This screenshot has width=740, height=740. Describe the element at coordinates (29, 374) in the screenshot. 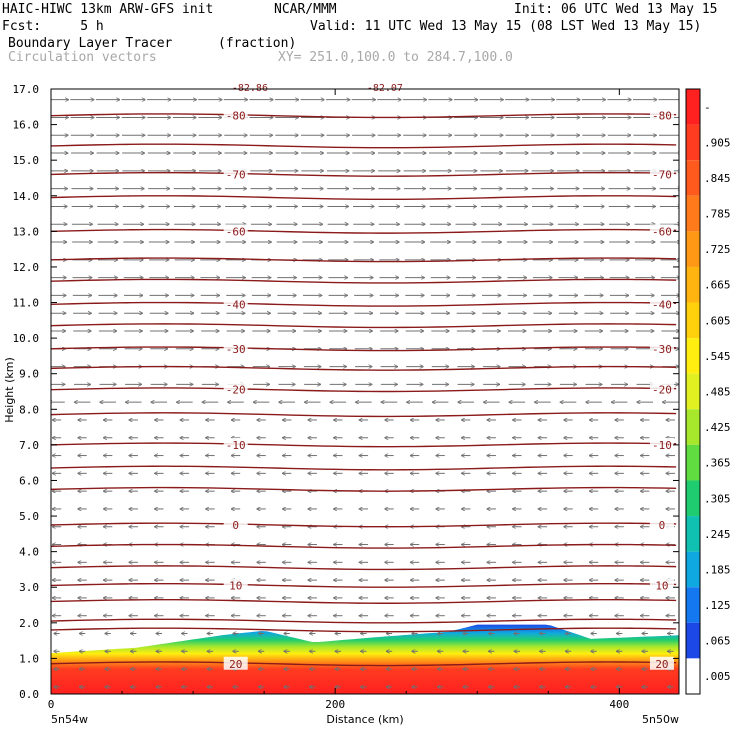

I see `y-tick-label: 9.0` at that location.